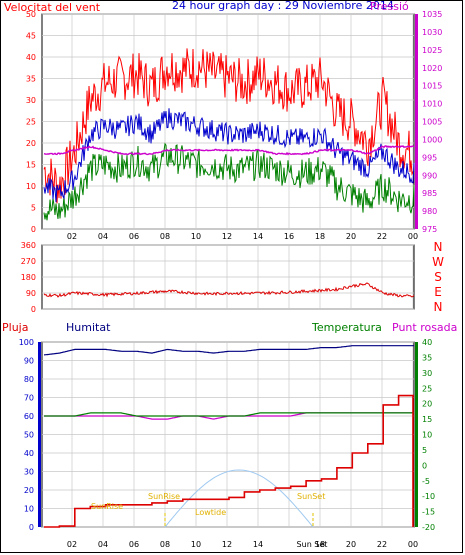 The height and width of the screenshot is (555, 465). I want to click on direction-y-tick: 0, so click(33, 309).